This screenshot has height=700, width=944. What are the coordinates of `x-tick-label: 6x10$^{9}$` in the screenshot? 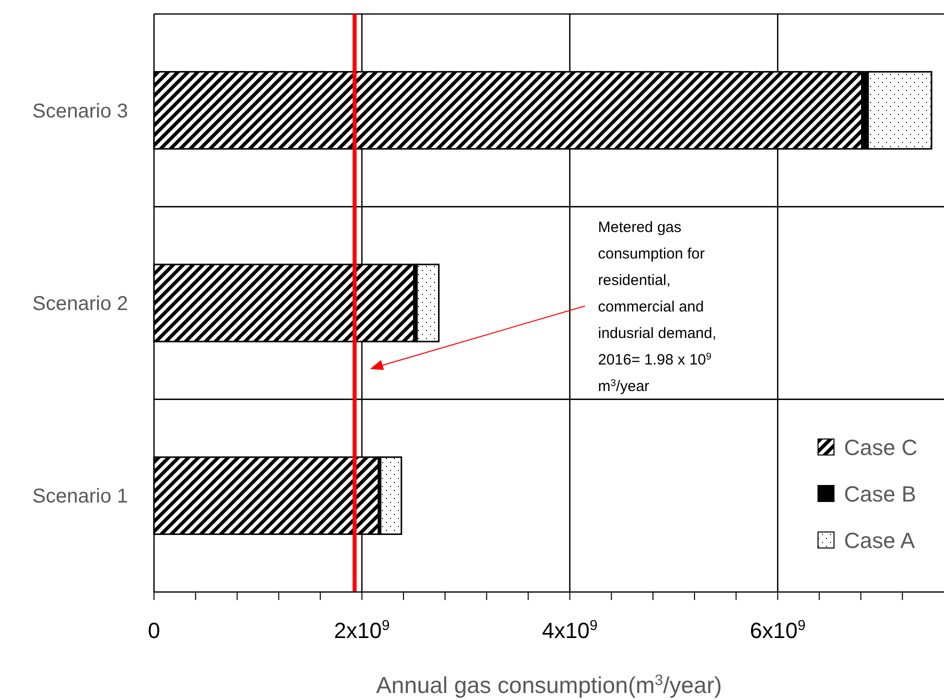 It's located at (778, 630).